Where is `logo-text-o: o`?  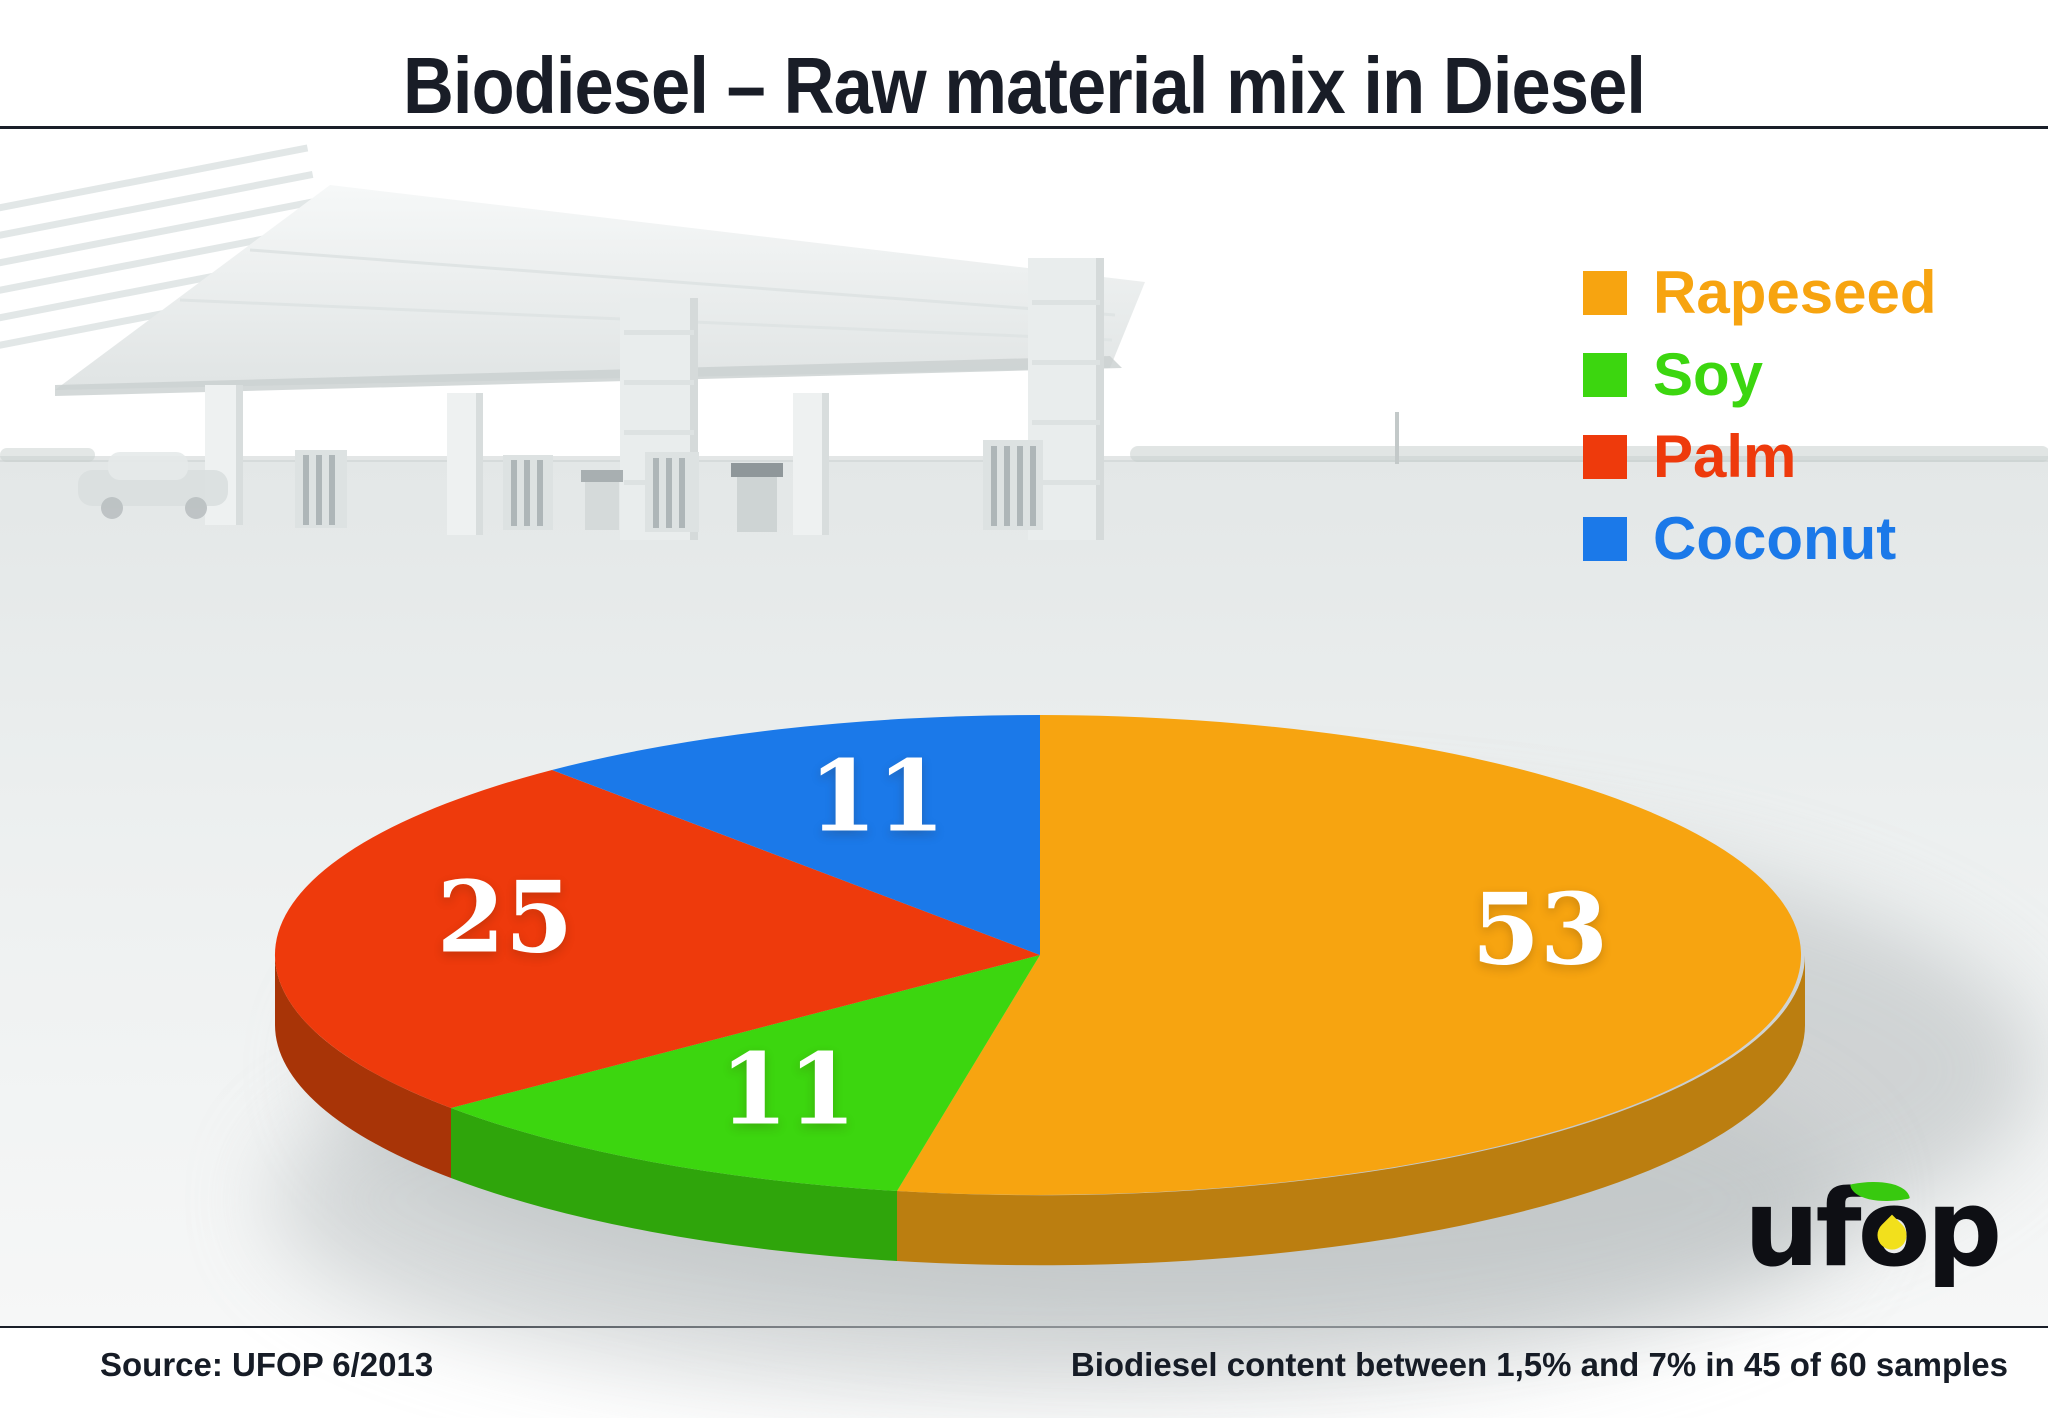
logo-text-o: o is located at coordinates (1889, 1227).